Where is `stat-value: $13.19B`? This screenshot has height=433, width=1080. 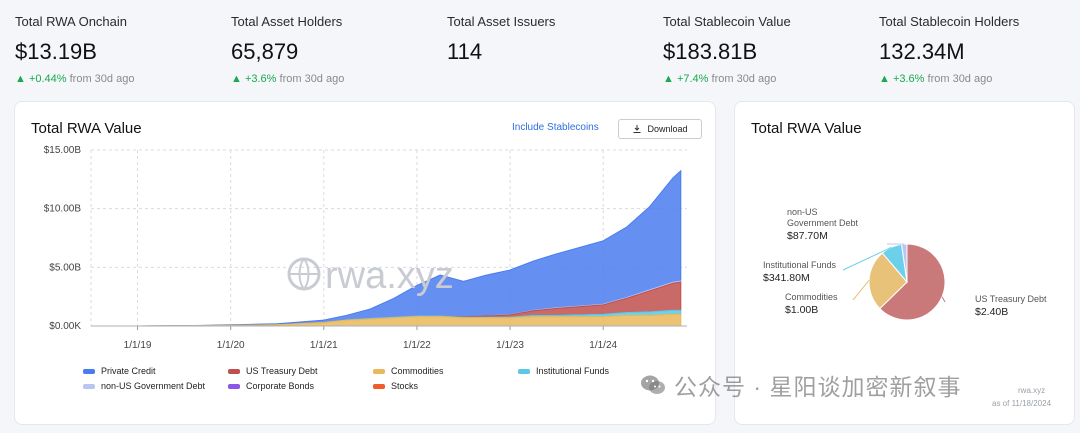 stat-value: $13.19B is located at coordinates (56, 51).